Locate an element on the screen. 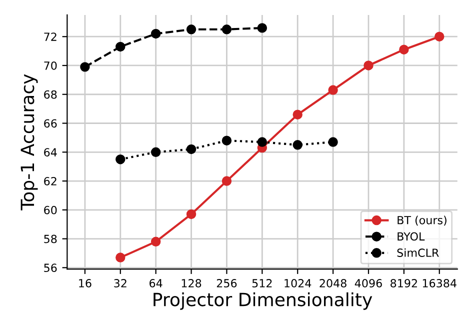 This screenshot has width=473, height=325. x-tick-label: 128 is located at coordinates (192, 283).